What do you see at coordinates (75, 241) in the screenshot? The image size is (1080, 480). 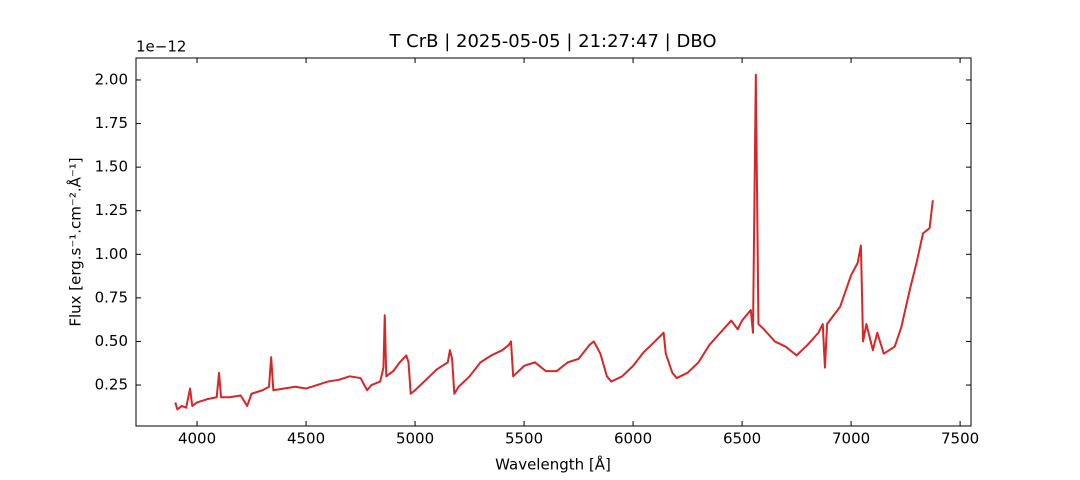 I see `y-axis-label: Flux [erg.s⁻¹.cm⁻².Å⁻¹]` at bounding box center [75, 241].